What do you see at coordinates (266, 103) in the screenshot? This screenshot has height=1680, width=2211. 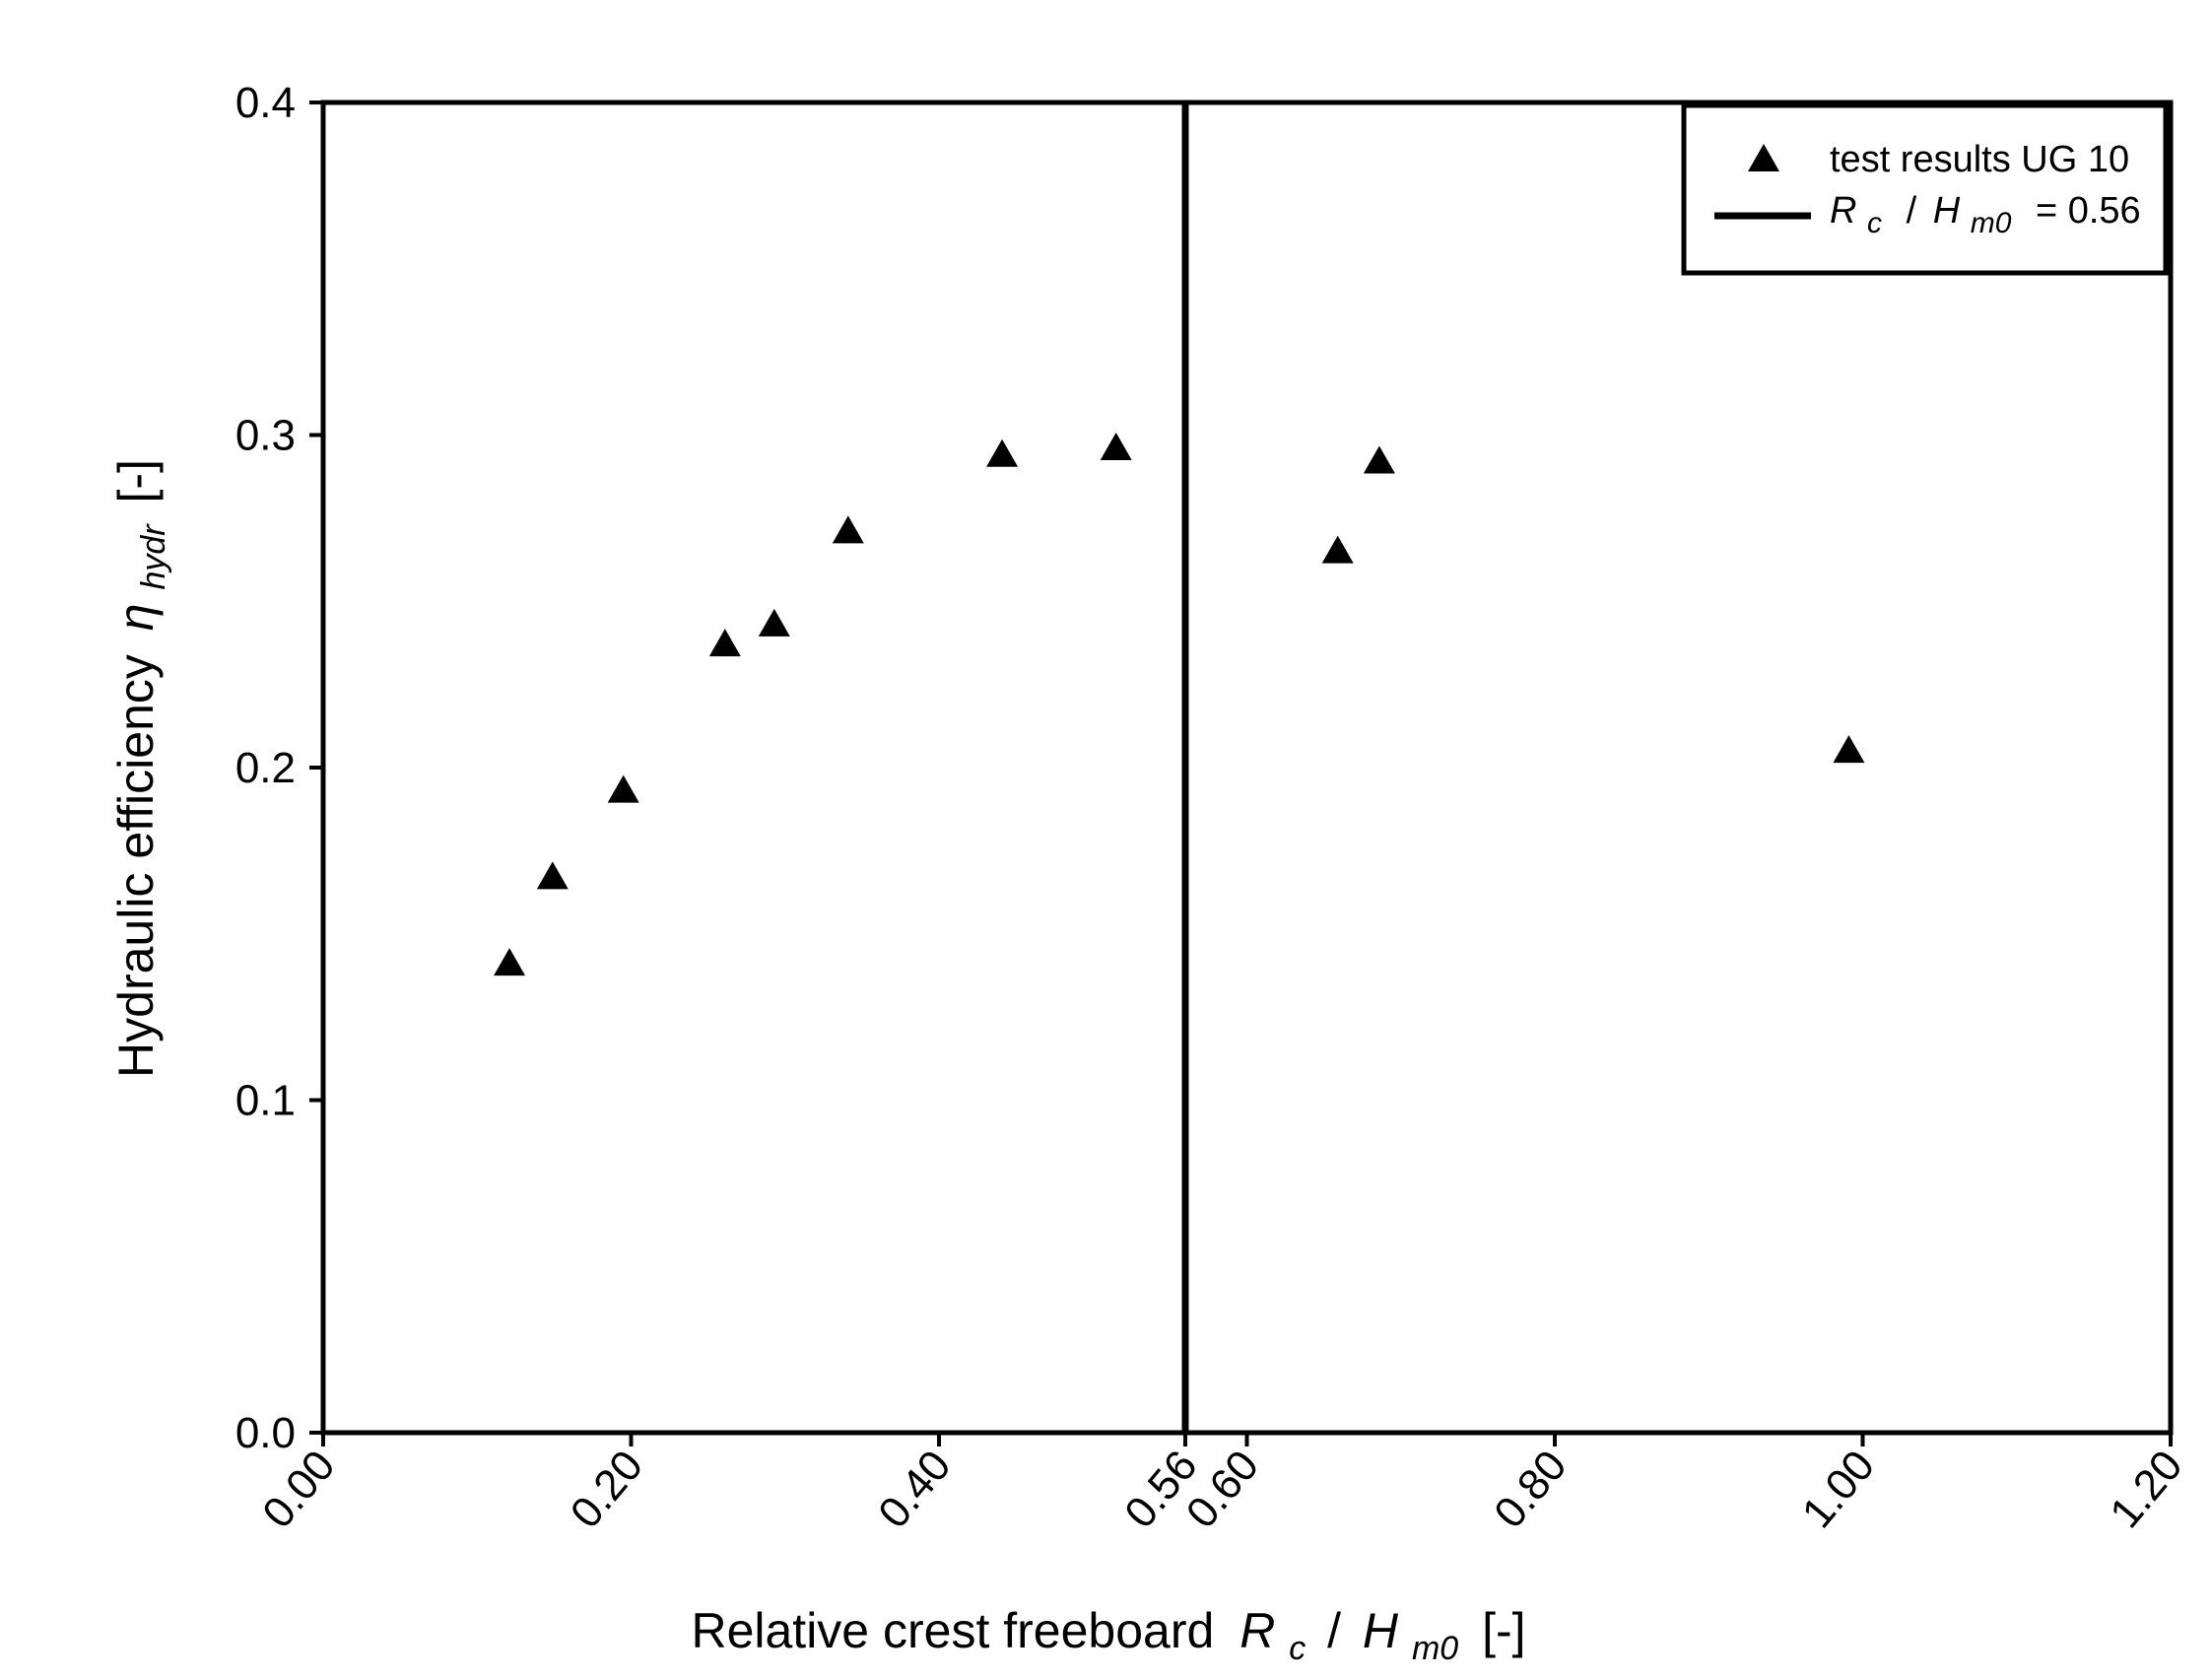 I see `y-tick-label: 0.4` at bounding box center [266, 103].